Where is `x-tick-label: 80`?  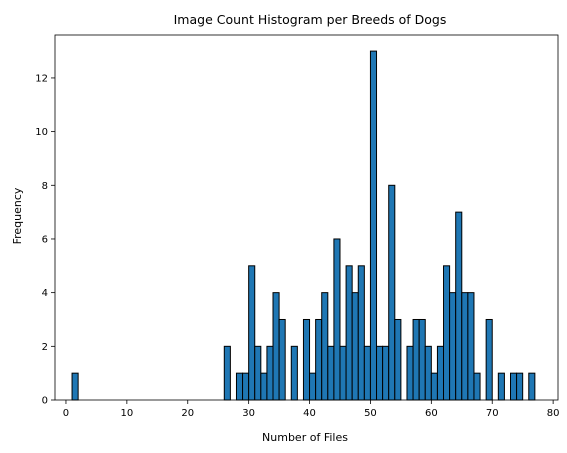 x-tick-label: 80 is located at coordinates (553, 413).